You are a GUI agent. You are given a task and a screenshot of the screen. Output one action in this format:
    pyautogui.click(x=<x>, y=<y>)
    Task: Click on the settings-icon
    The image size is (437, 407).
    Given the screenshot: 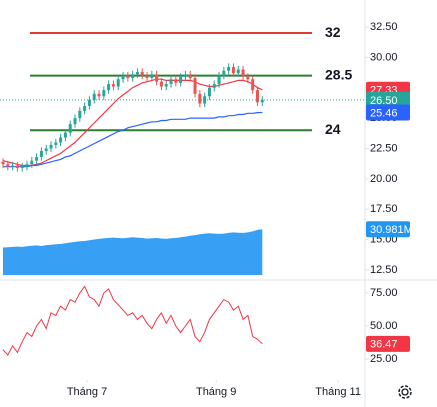 What is the action you would take?
    pyautogui.click(x=405, y=392)
    